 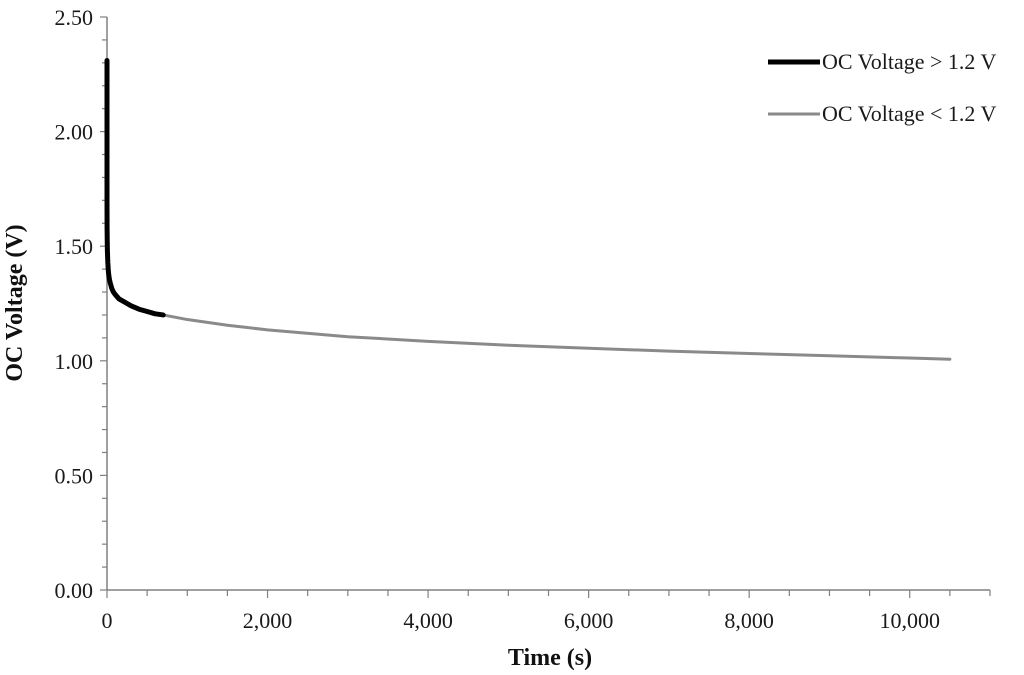 I want to click on y-axis-title: OC Voltage (V), so click(x=15, y=302).